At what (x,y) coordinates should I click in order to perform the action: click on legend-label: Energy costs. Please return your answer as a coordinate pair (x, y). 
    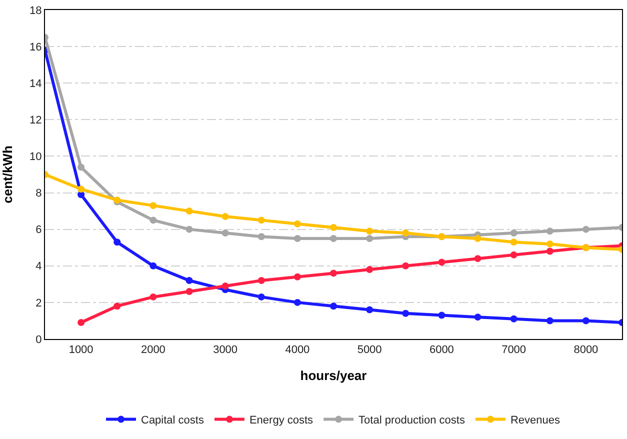
    Looking at the image, I should click on (281, 420).